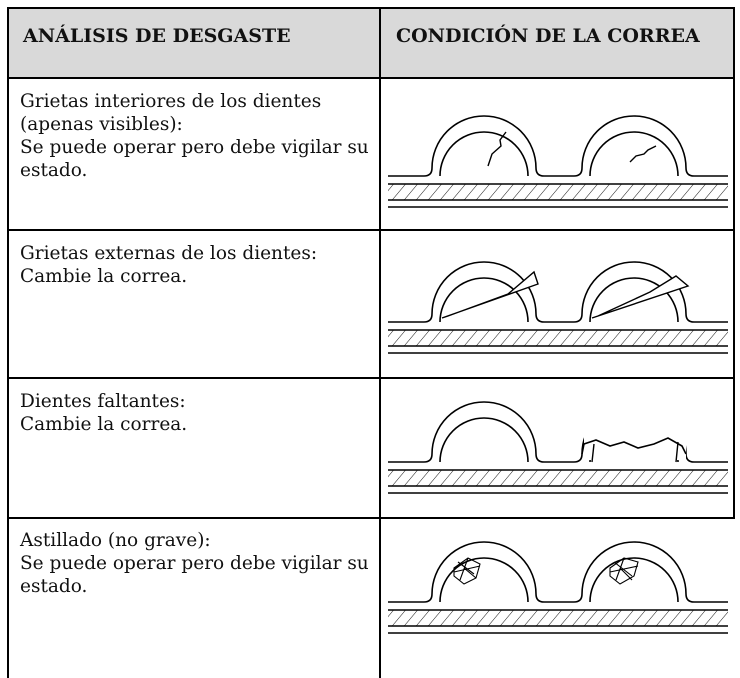 The width and height of the screenshot is (740, 678). What do you see at coordinates (115, 540) in the screenshot?
I see `condition: Astillado (no grave):` at bounding box center [115, 540].